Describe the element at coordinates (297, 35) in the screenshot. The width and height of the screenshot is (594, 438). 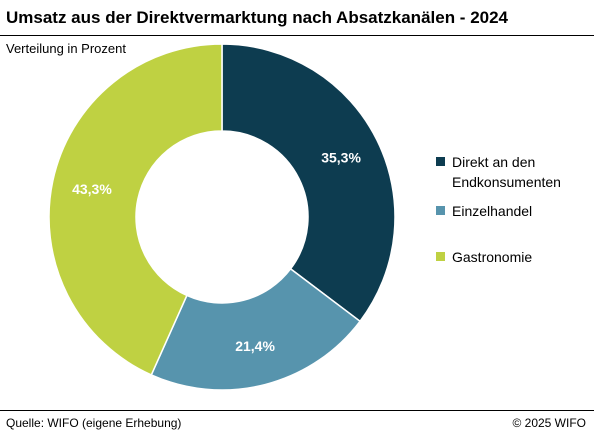
I see `title-divider` at that location.